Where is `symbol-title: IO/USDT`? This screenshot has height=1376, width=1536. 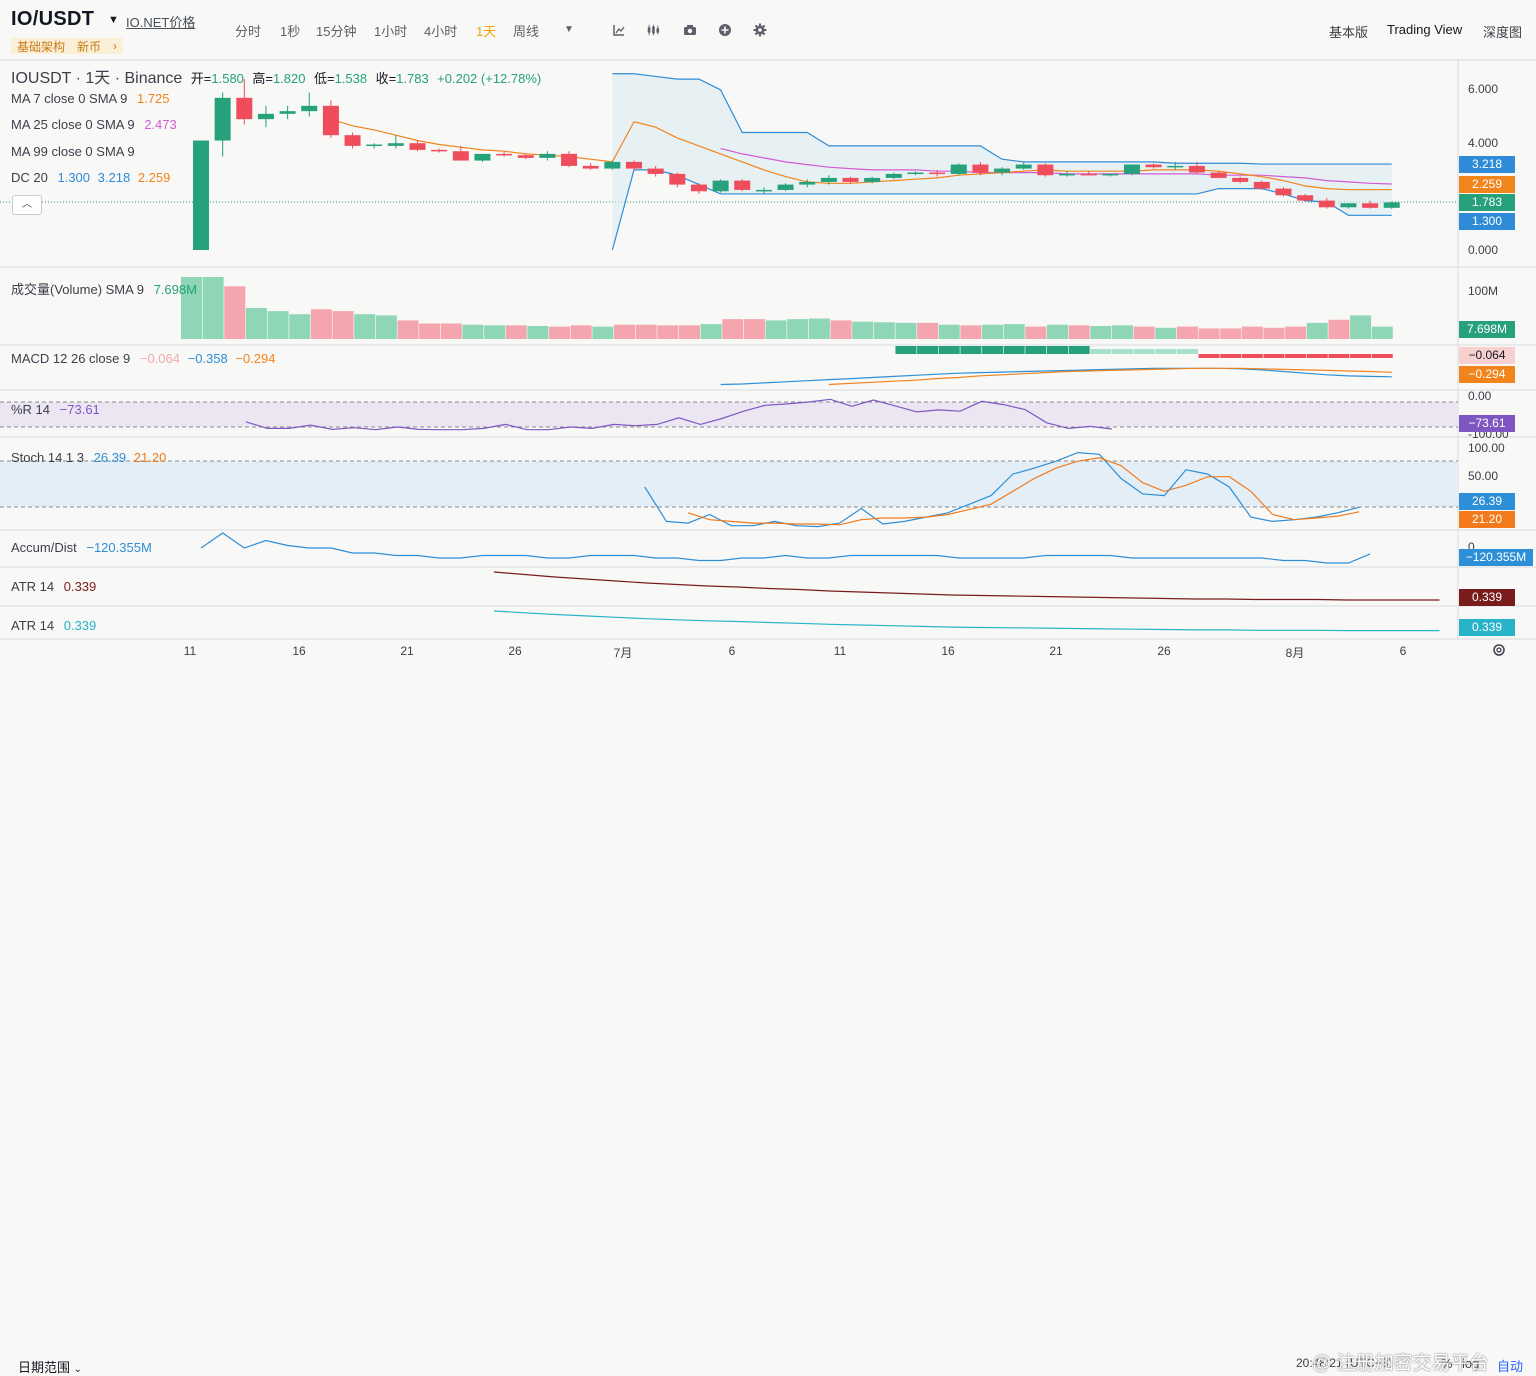 symbol-title: IO/USDT is located at coordinates (53, 19).